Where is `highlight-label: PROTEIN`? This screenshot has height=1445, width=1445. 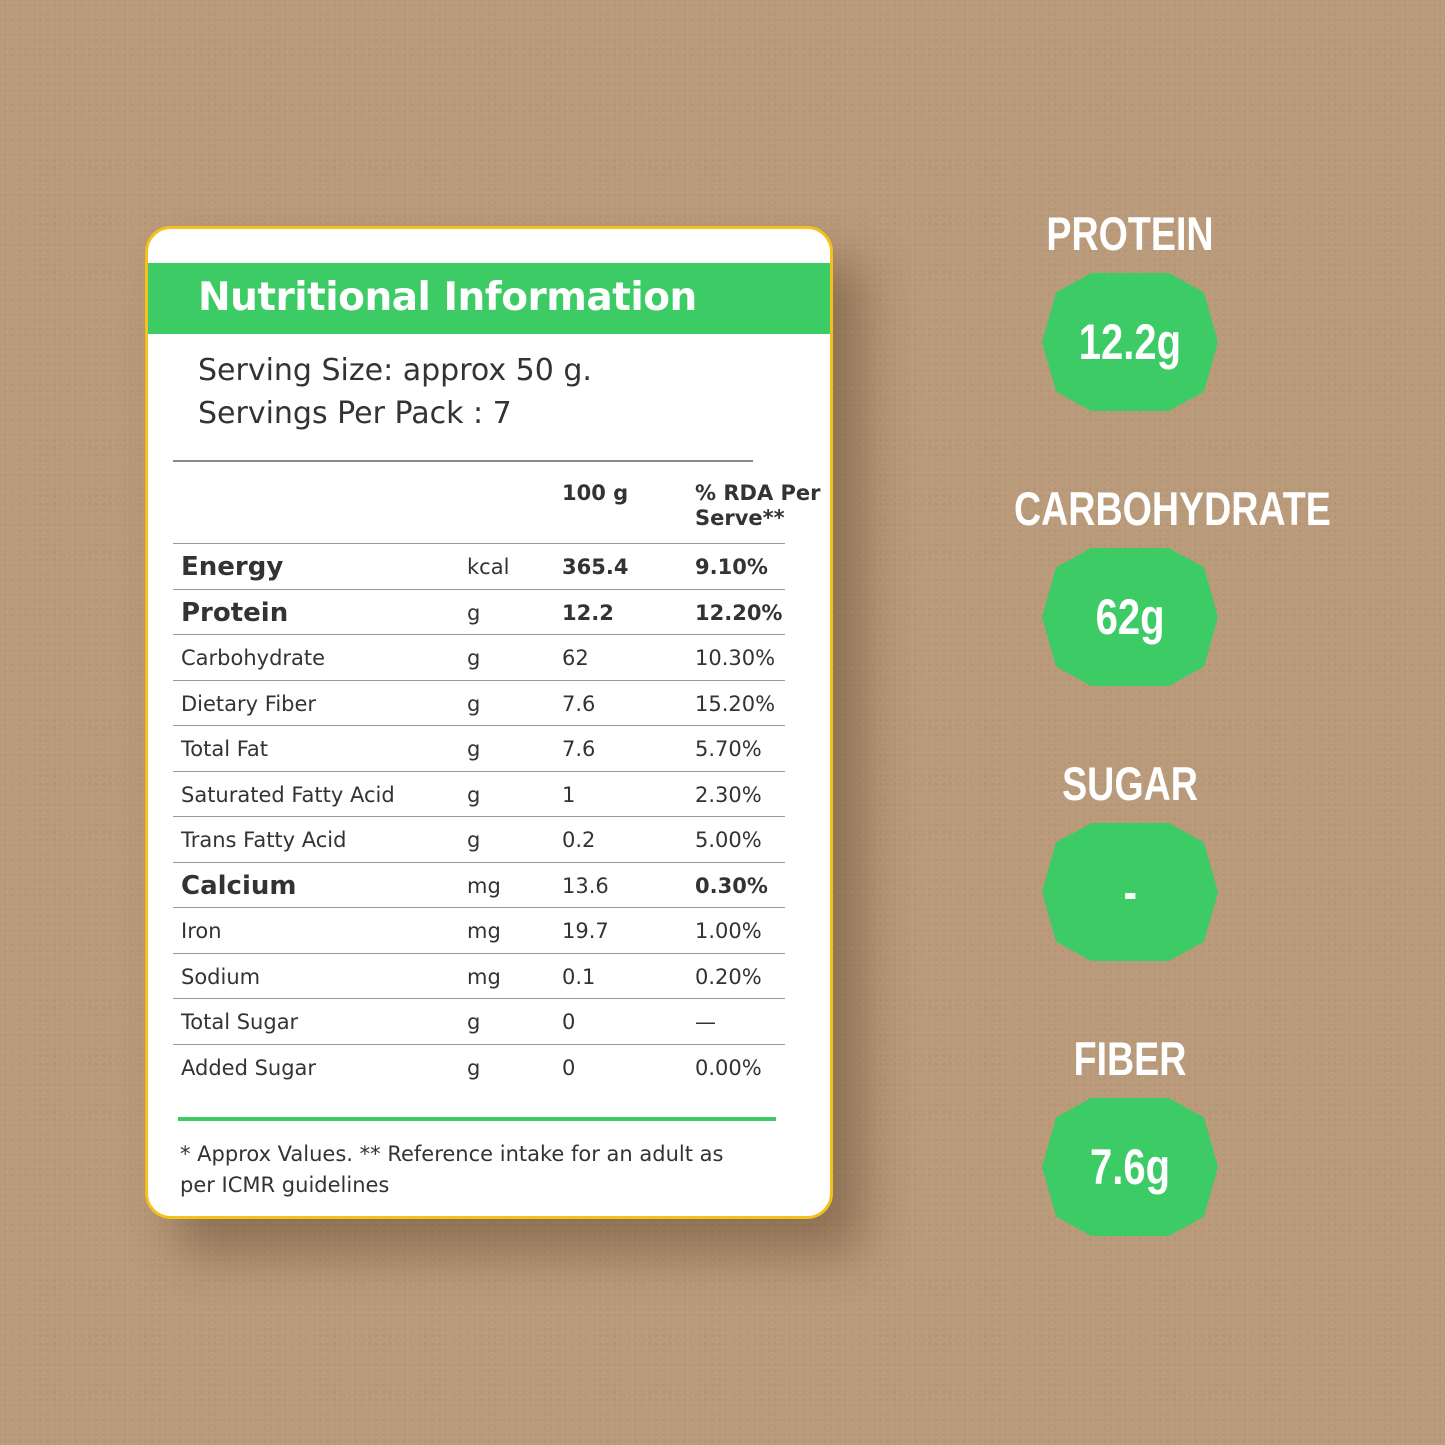
highlight-label: PROTEIN is located at coordinates (1130, 233).